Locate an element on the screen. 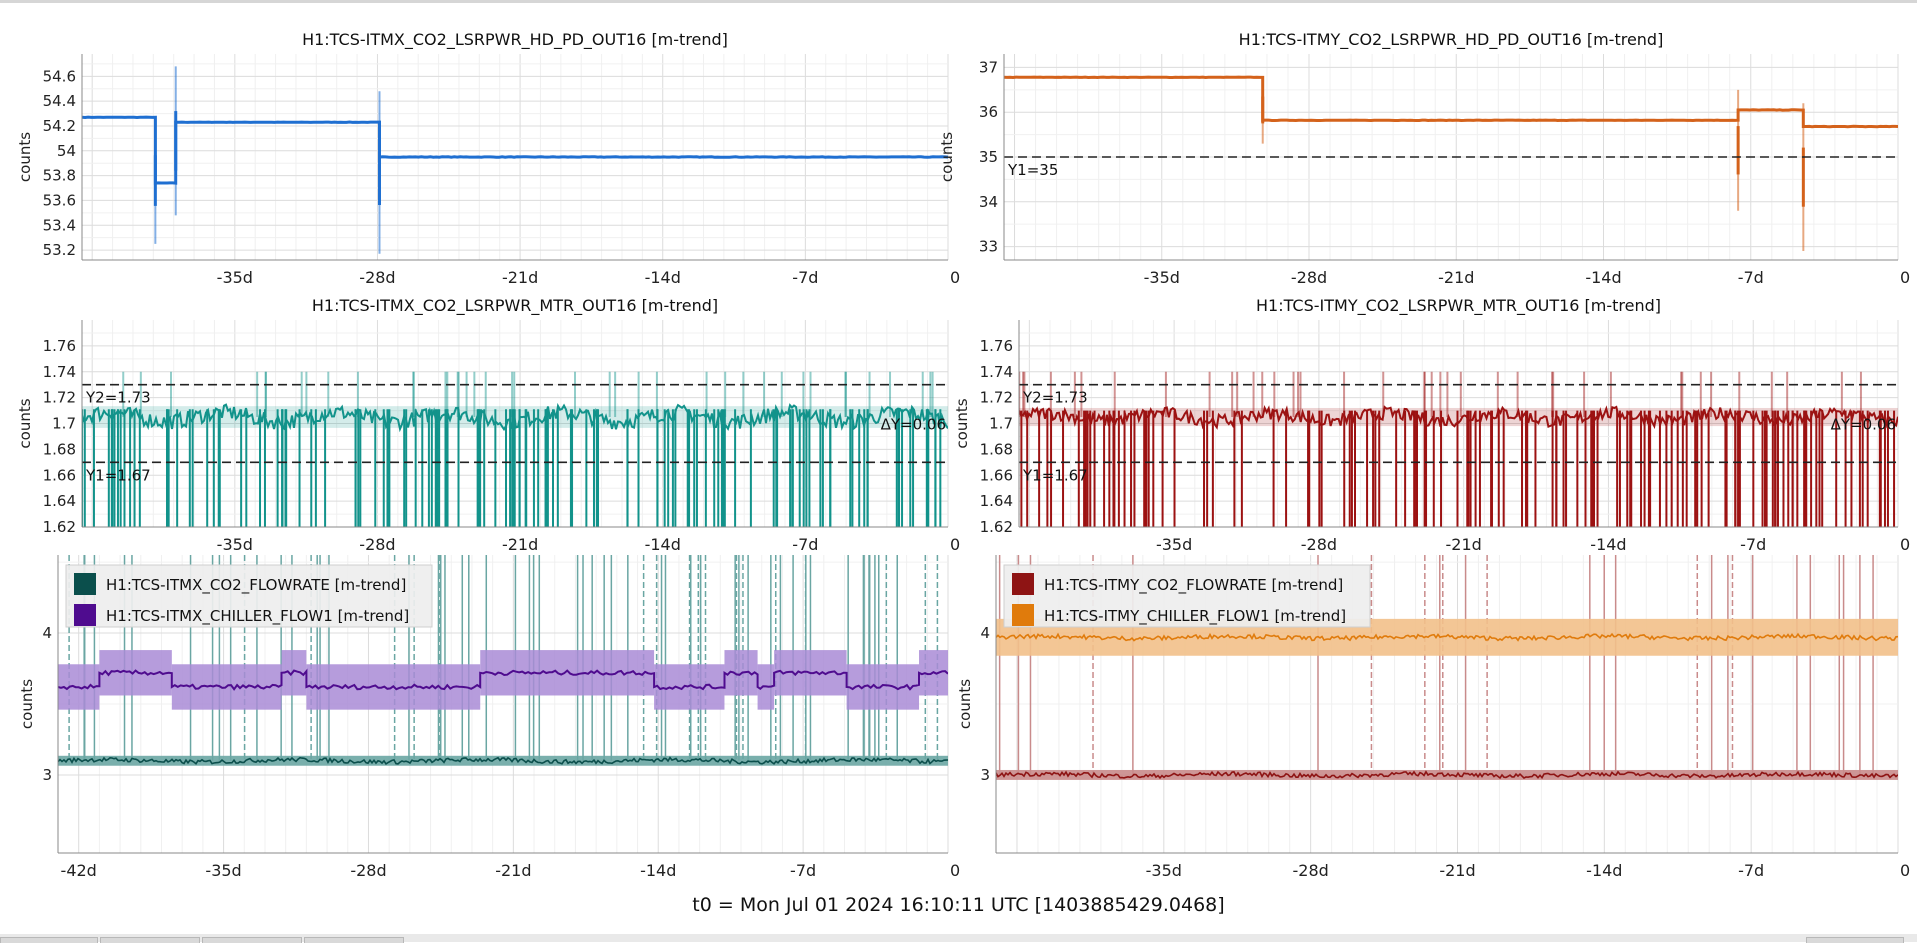 This screenshot has width=1917, height=943. legend-entry: H1:TCS-ITMY_CHILLER_FLOW1 [m-trend] is located at coordinates (1195, 616).